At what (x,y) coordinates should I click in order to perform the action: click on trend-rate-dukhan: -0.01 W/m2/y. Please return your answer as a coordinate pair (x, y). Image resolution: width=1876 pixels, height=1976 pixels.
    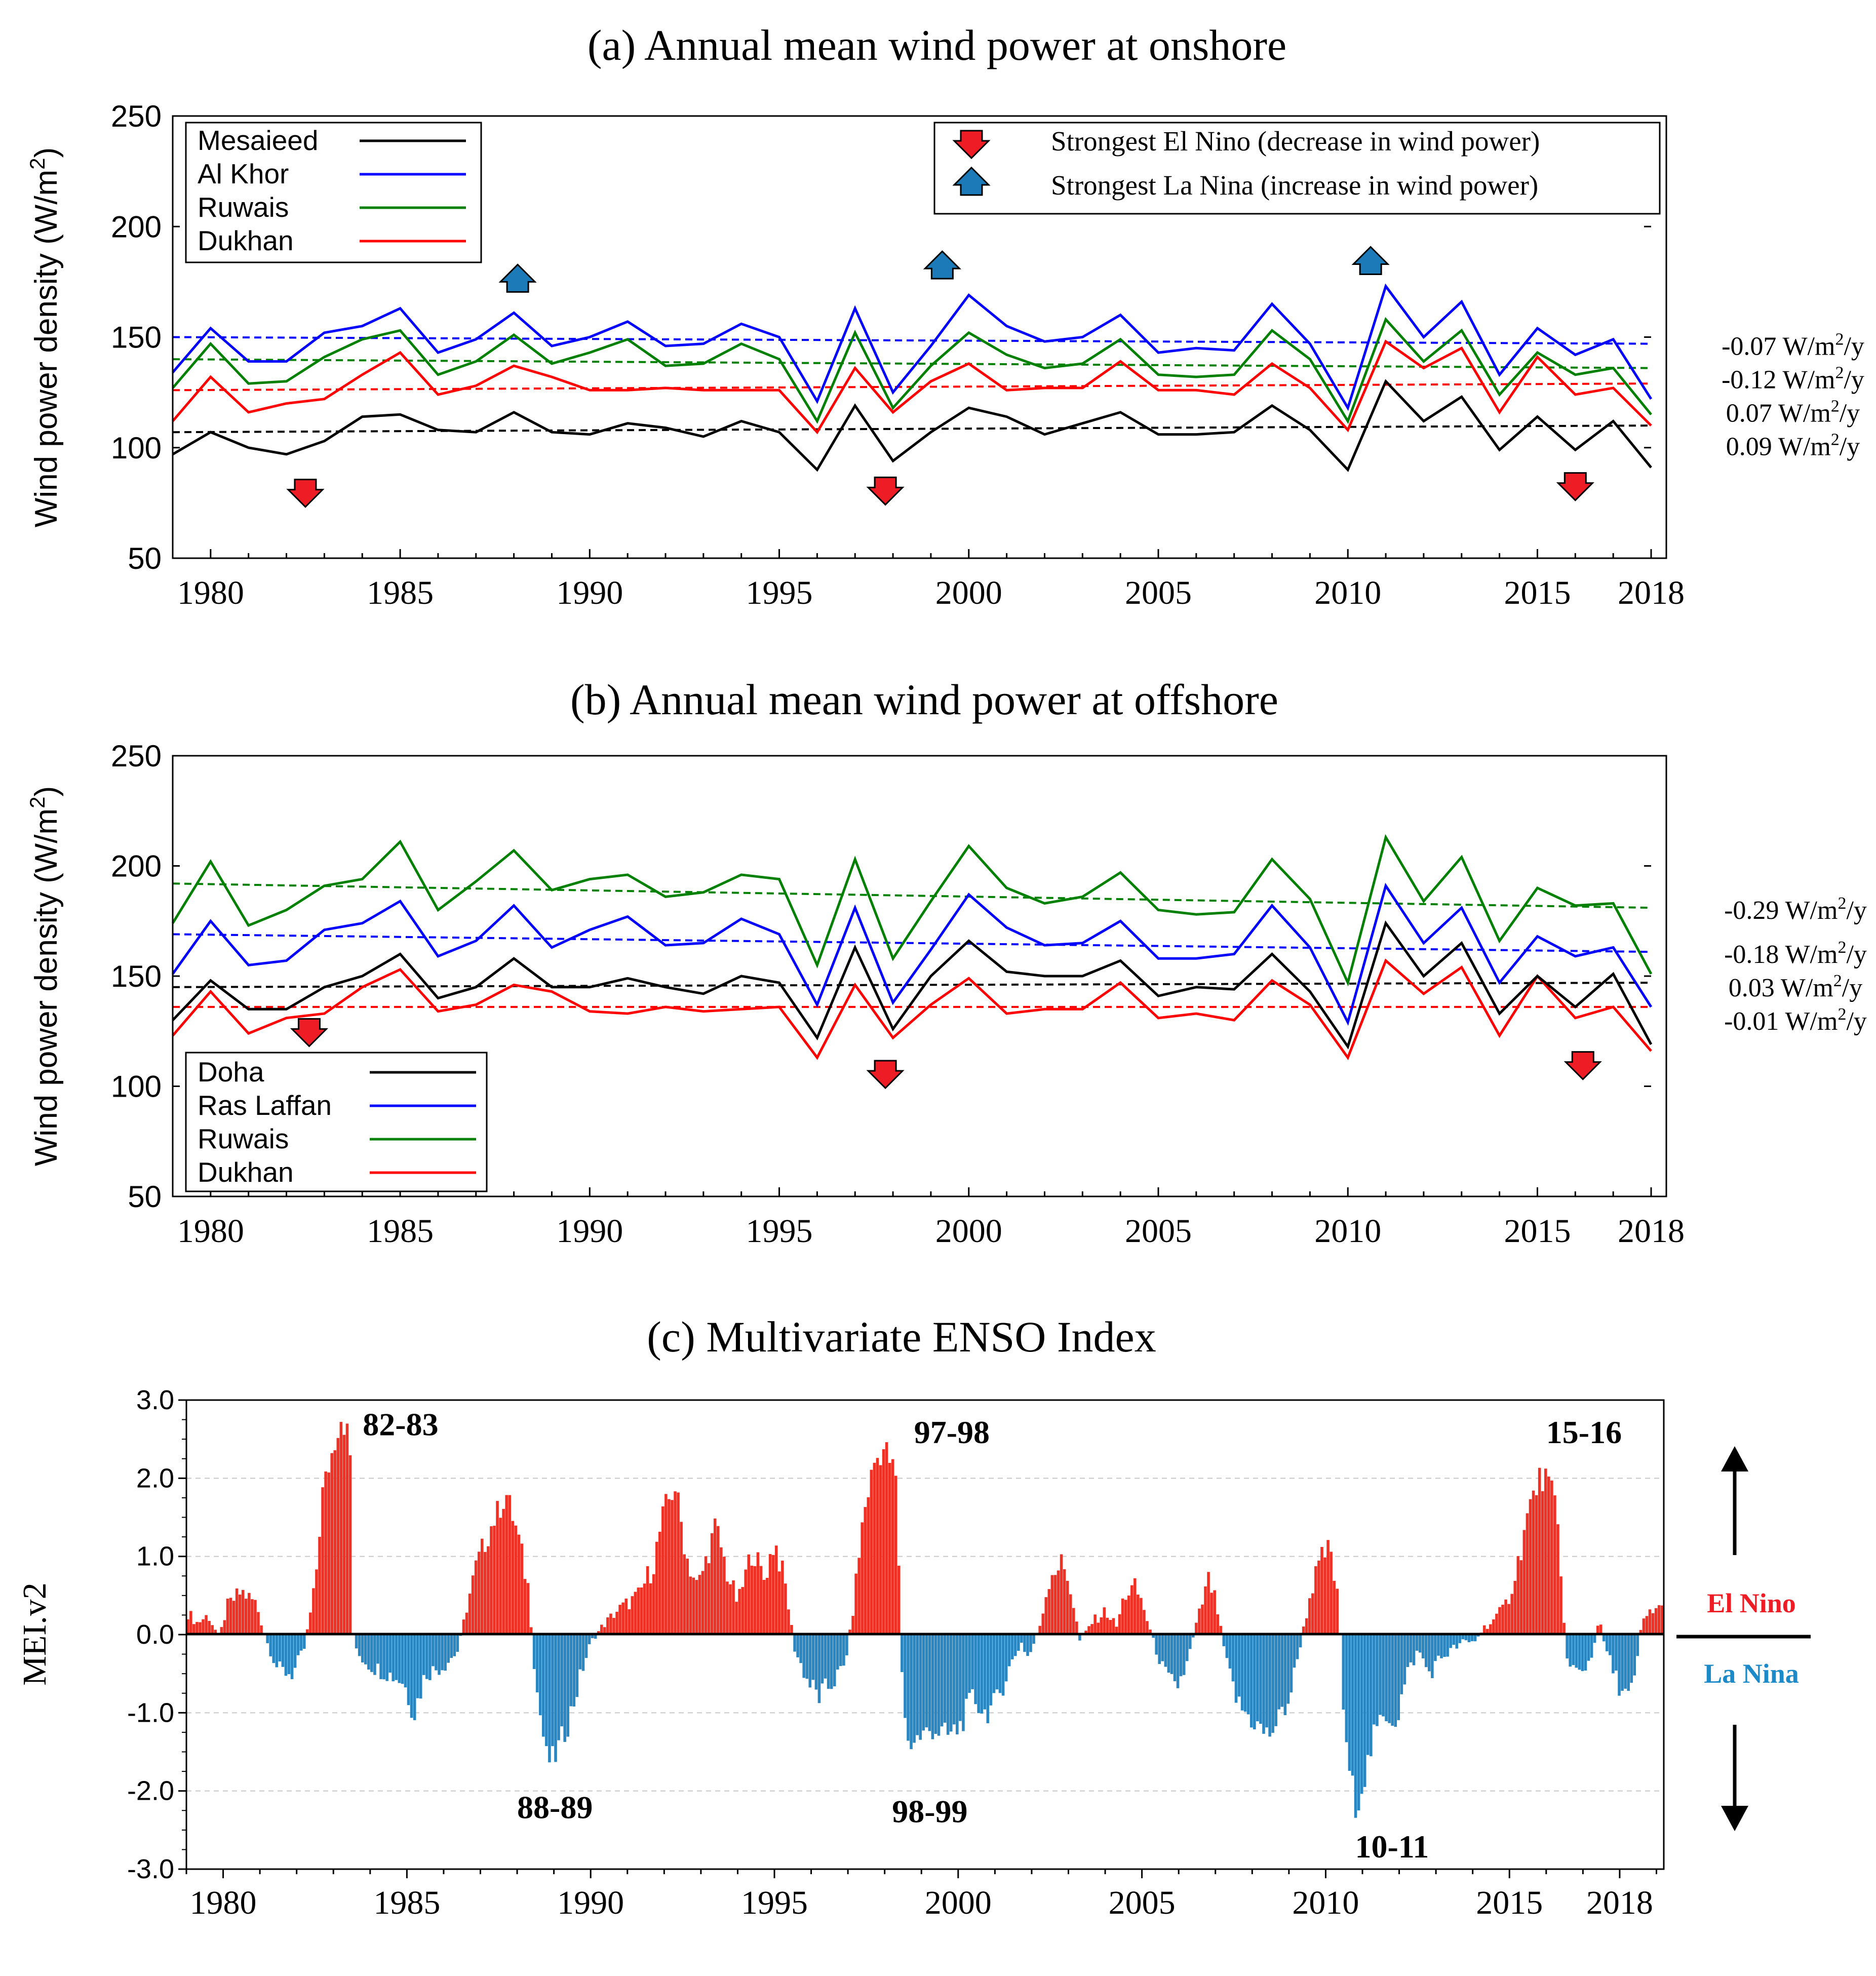
    Looking at the image, I should click on (1796, 1021).